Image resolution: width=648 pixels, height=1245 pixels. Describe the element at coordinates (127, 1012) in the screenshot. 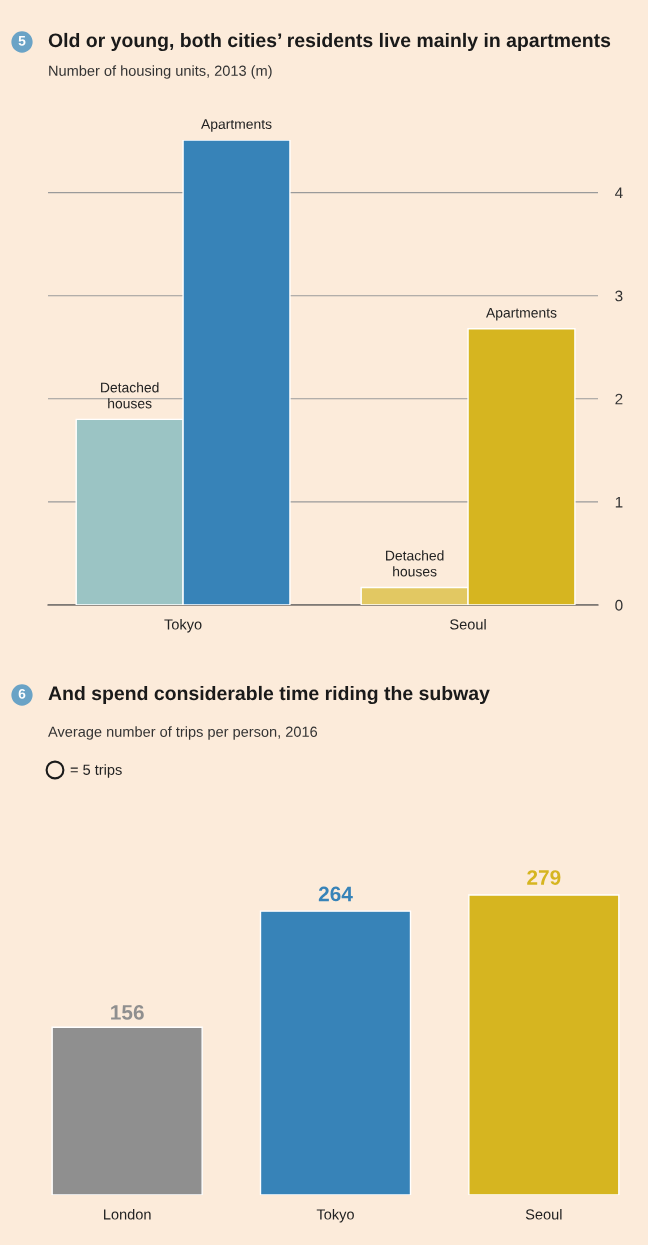

I see `data-label: 156` at that location.